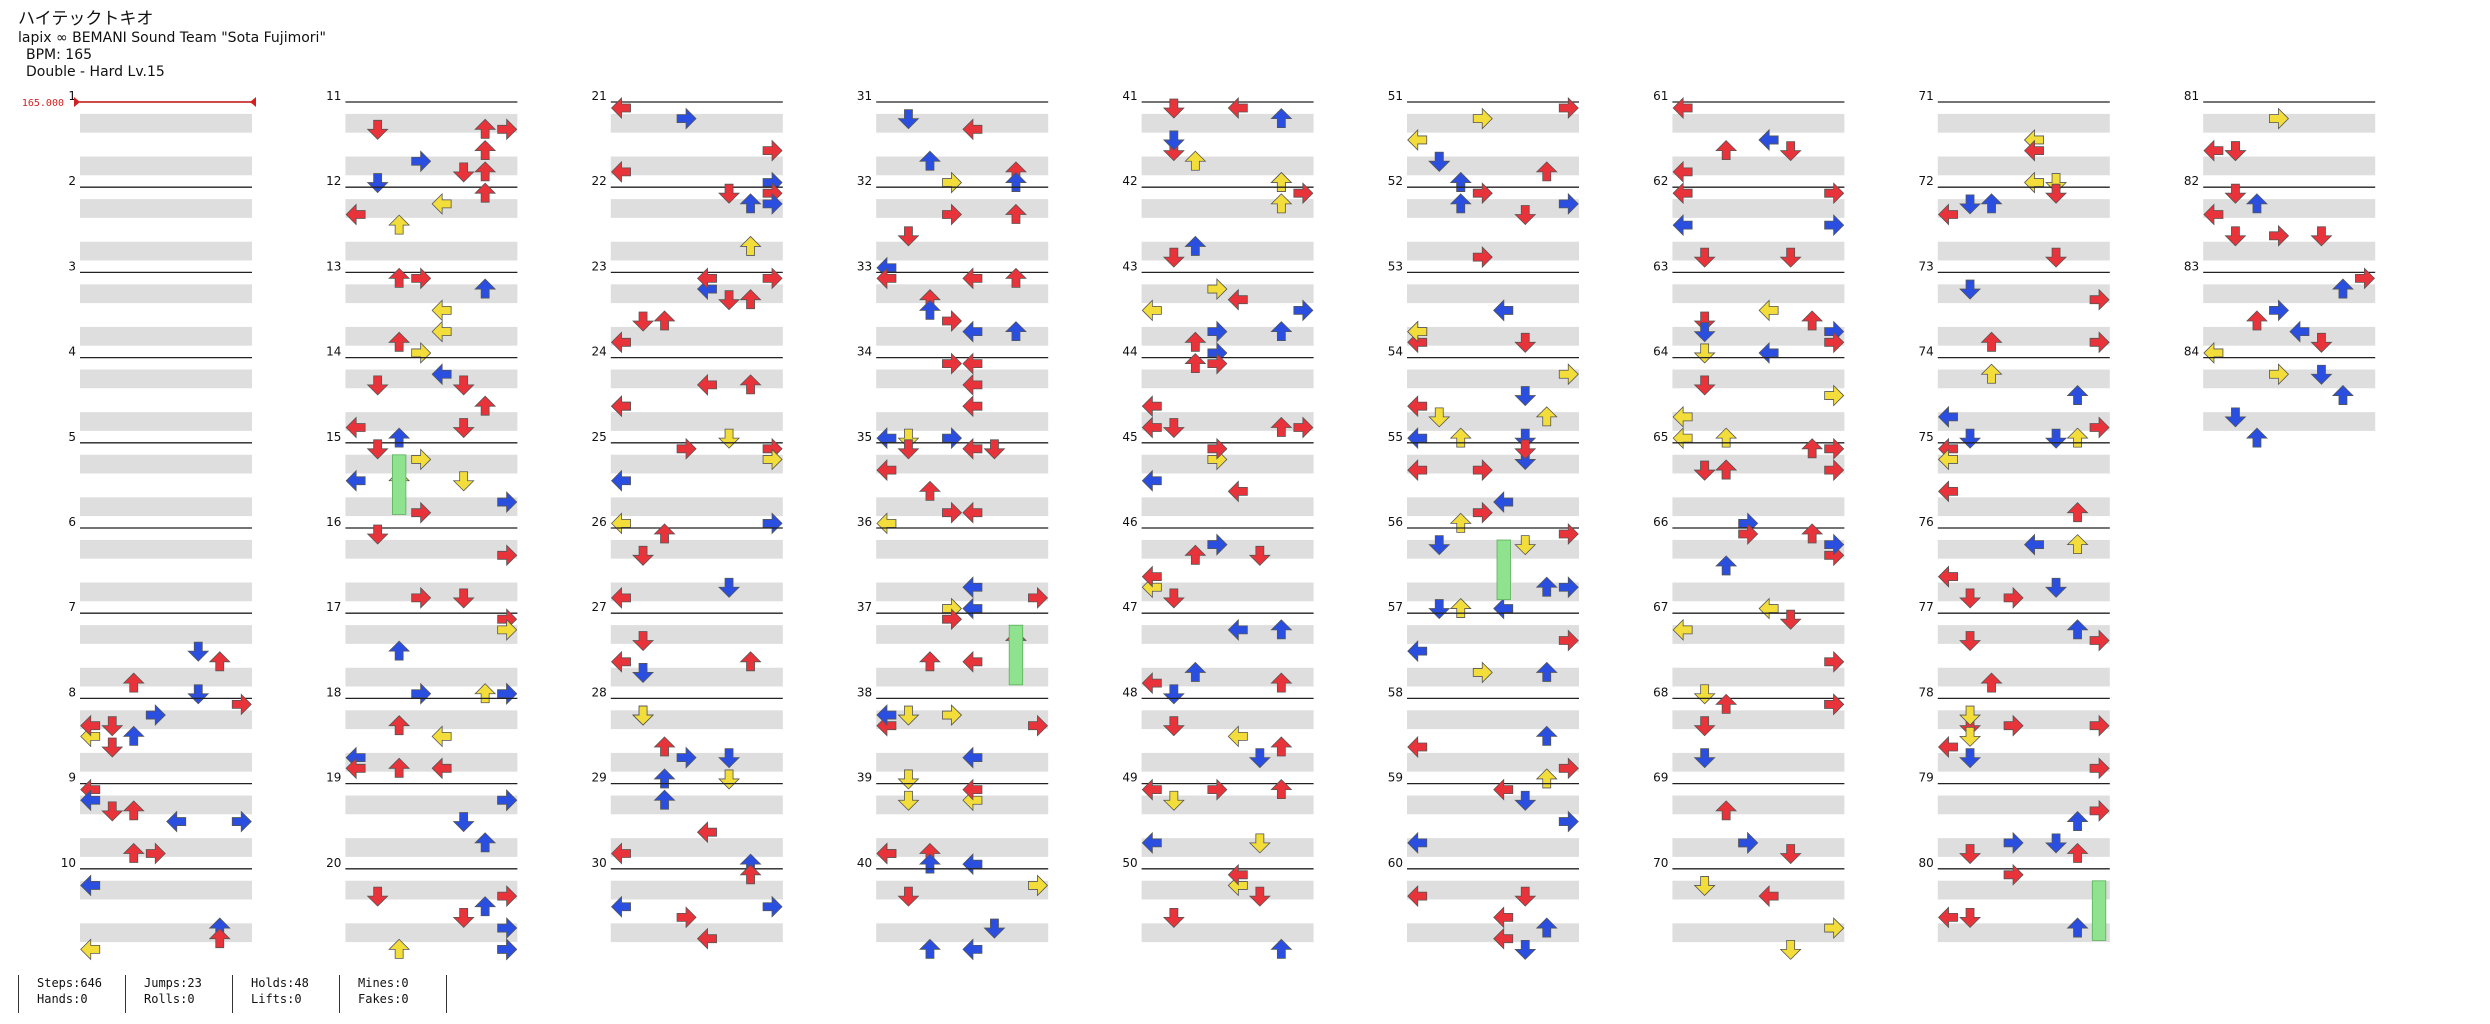  What do you see at coordinates (1926, 96) in the screenshot?
I see `measure-number: 71` at bounding box center [1926, 96].